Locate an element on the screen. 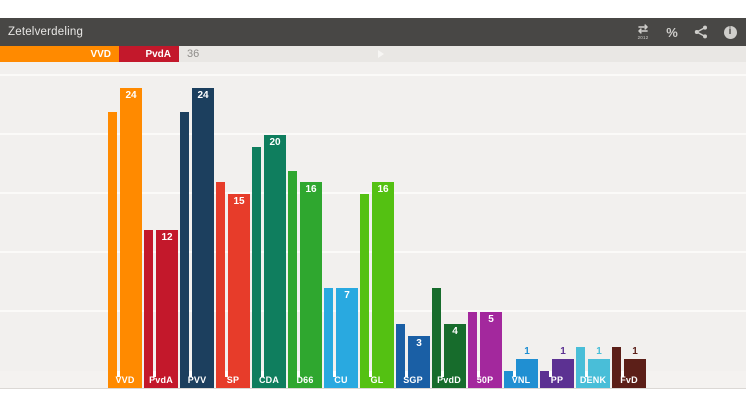  previous-bar-CU is located at coordinates (328, 329).